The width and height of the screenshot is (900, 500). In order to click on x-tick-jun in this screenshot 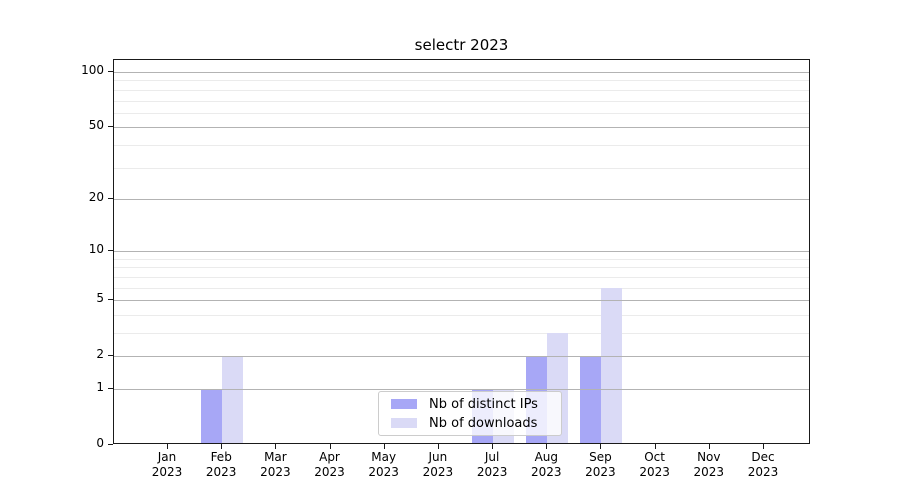, I will do `click(438, 446)`.